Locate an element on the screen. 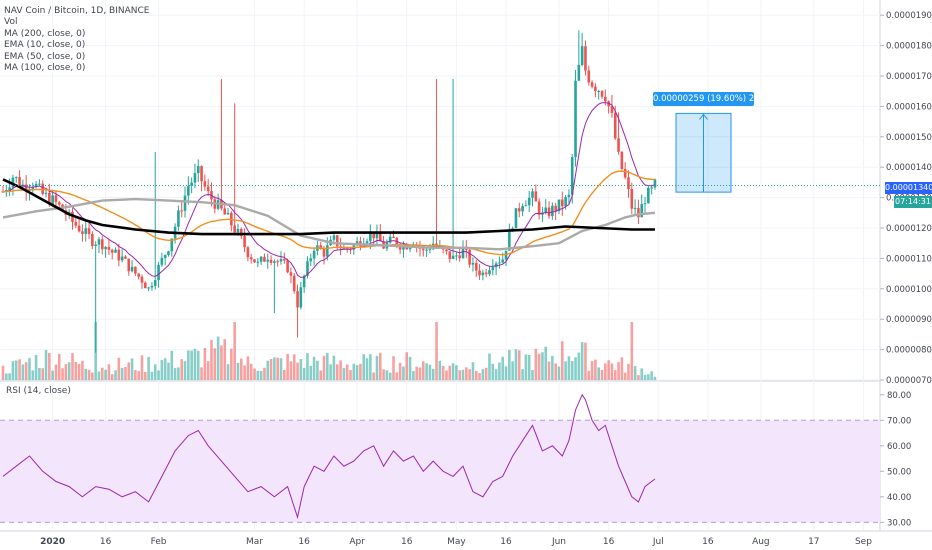 The image size is (932, 550). time-tick-label: May is located at coordinates (456, 542).